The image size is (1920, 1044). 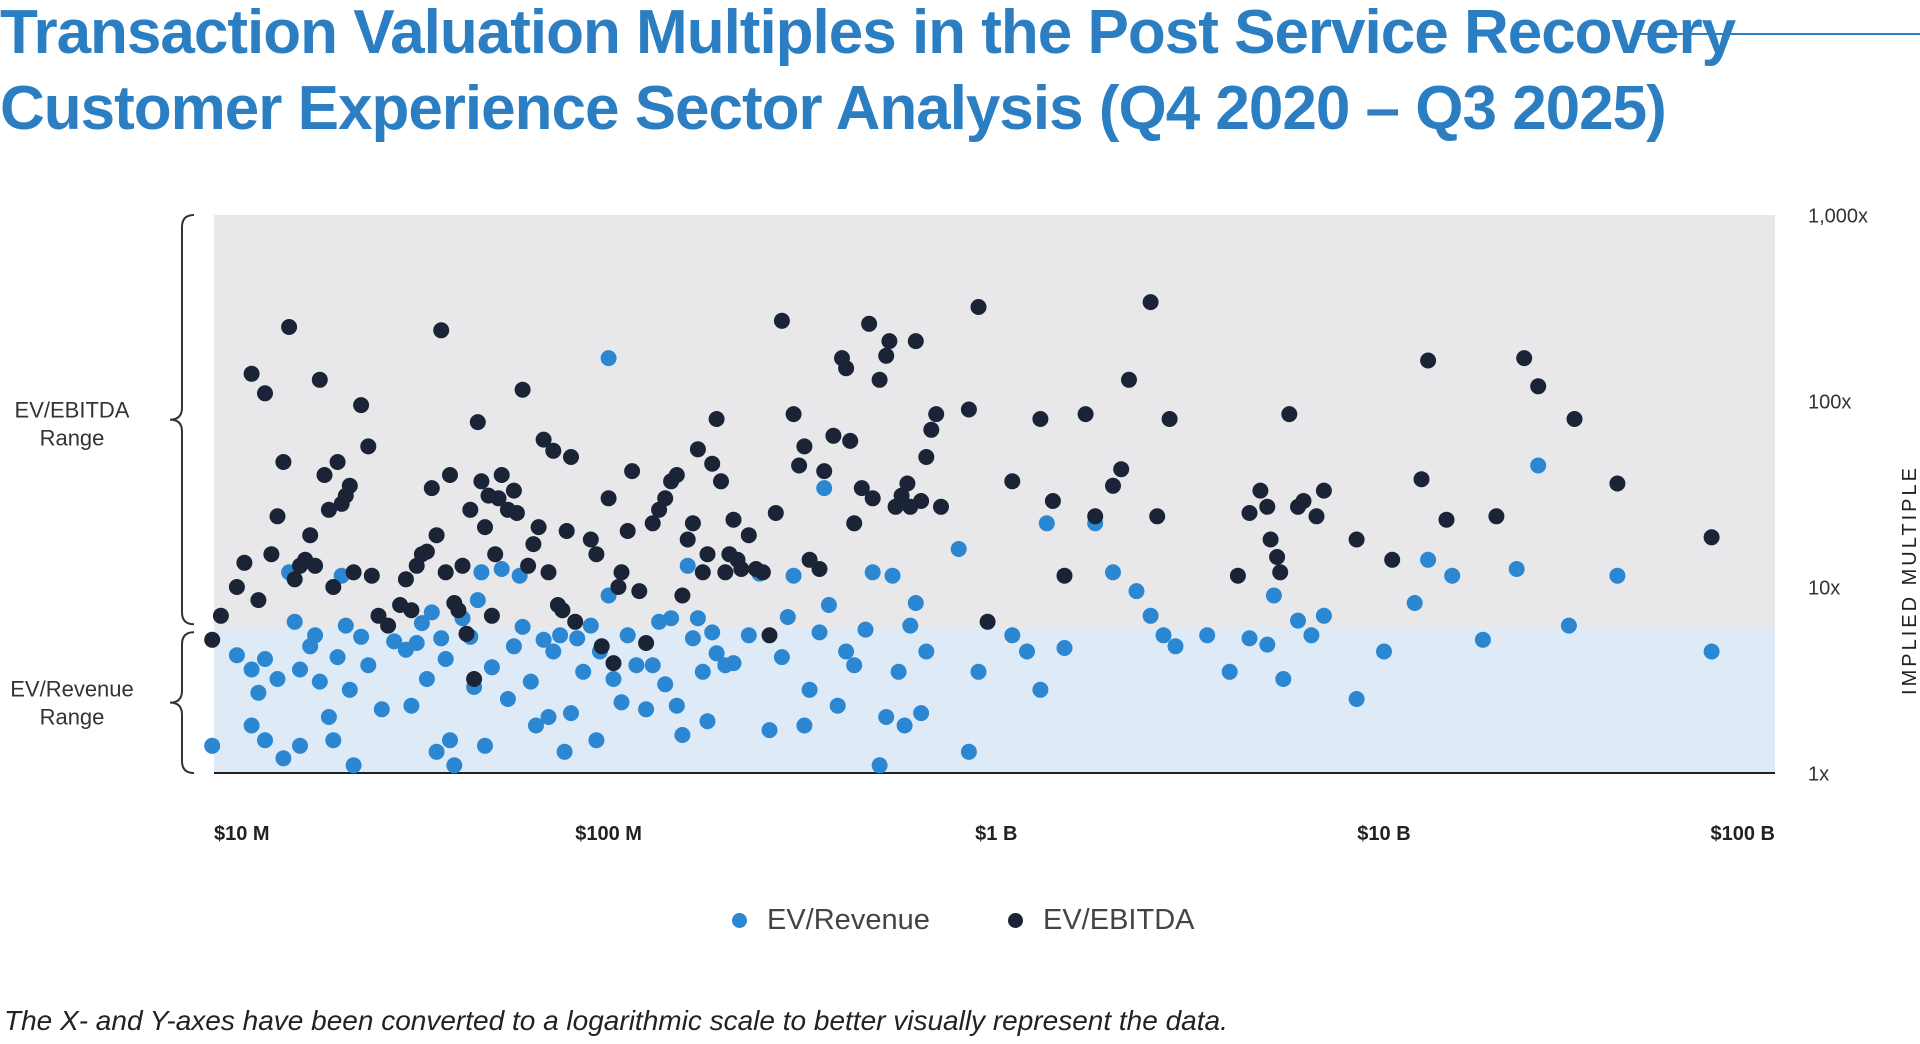 What do you see at coordinates (1838, 216) in the screenshot?
I see `y-tick-label: 1,000x` at bounding box center [1838, 216].